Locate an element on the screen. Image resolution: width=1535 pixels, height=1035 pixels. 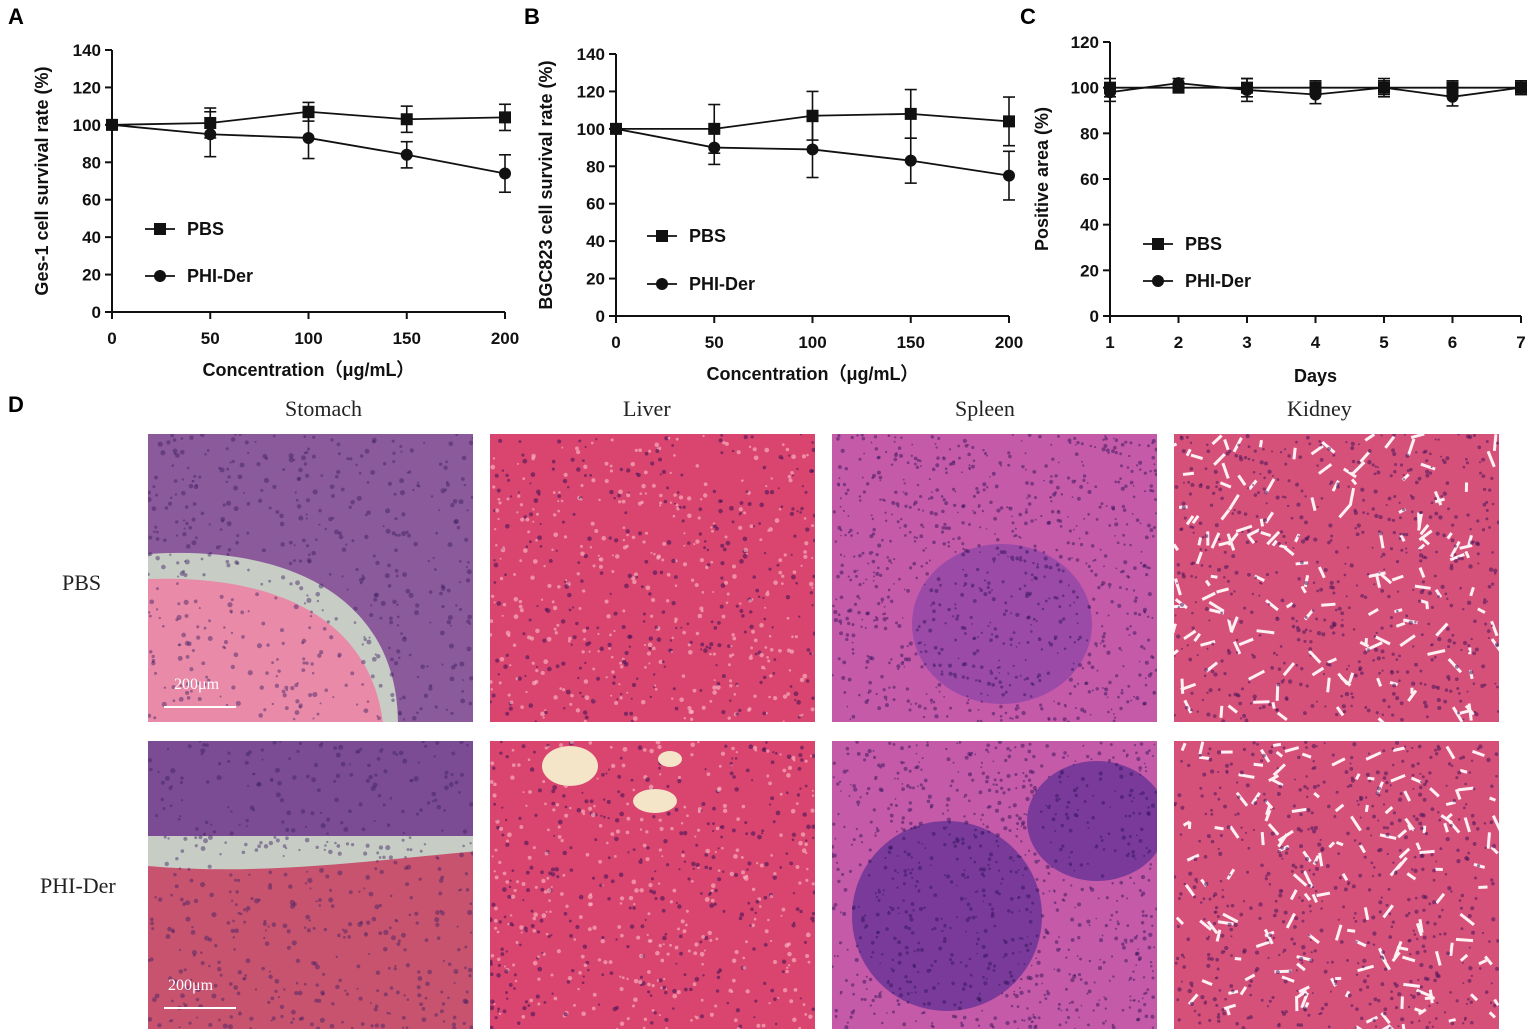
column-label-stomach: Stomach is located at coordinates (323, 408).